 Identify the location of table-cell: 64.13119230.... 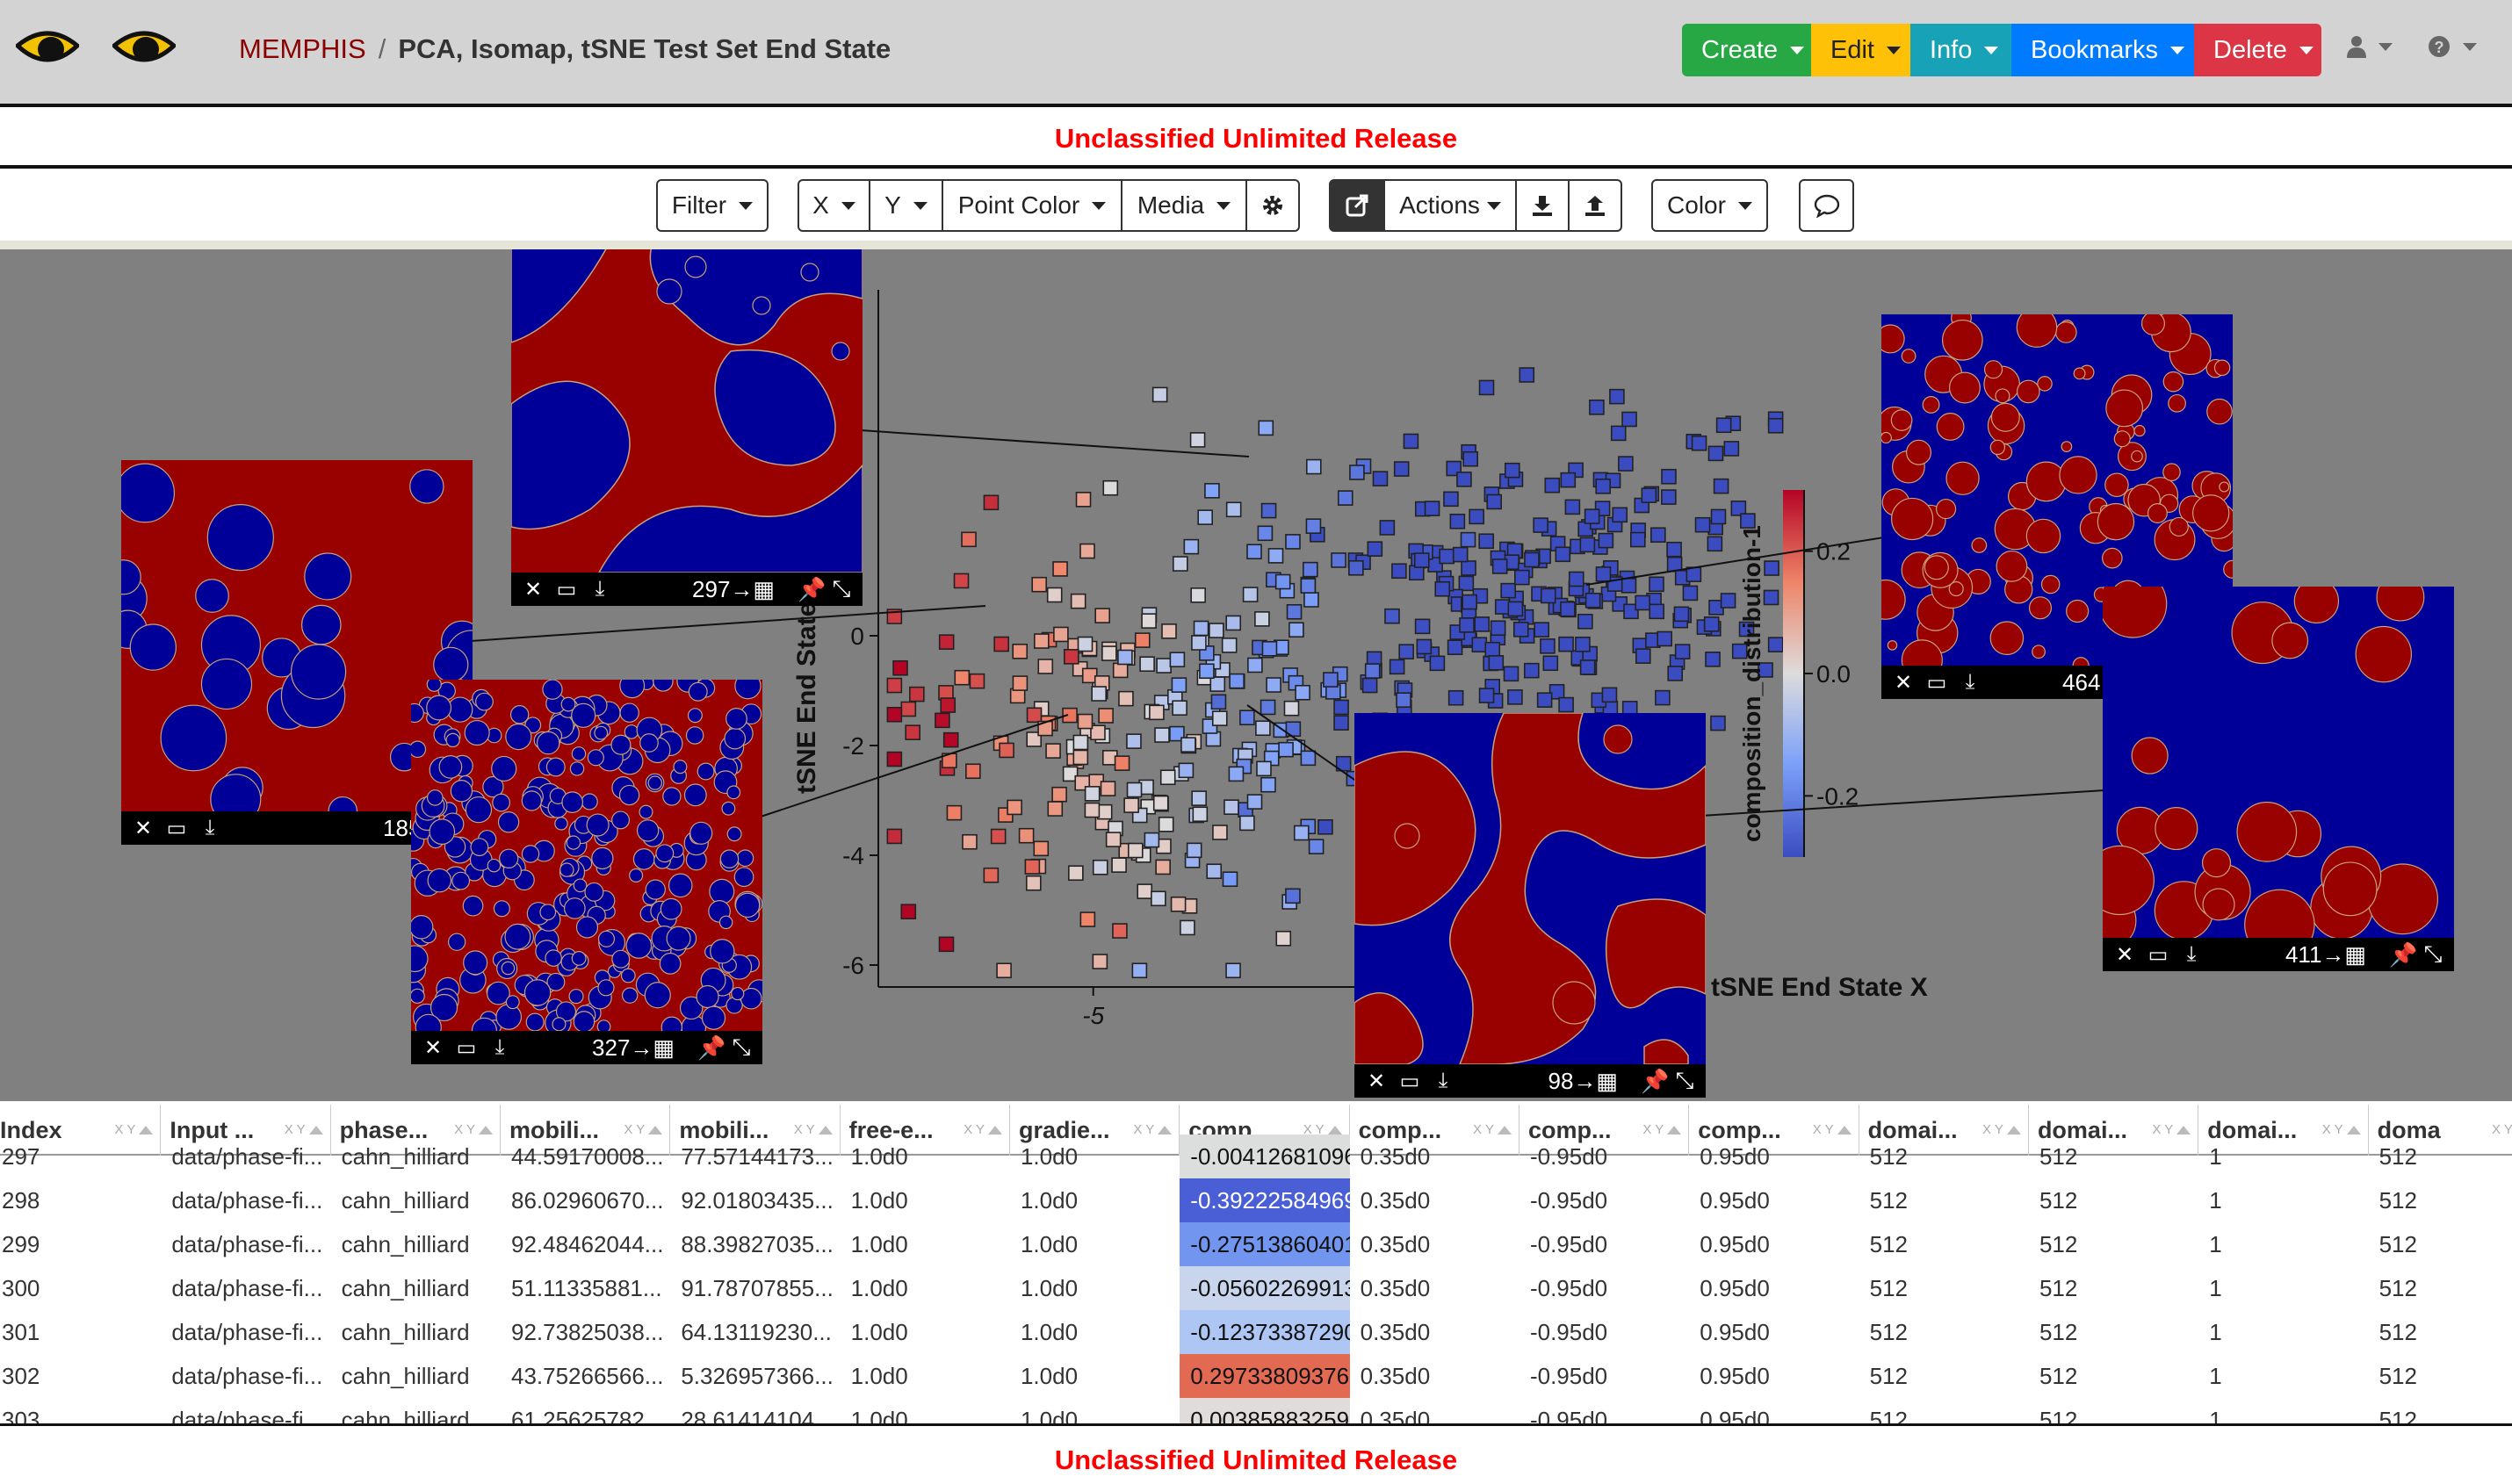
(756, 1331).